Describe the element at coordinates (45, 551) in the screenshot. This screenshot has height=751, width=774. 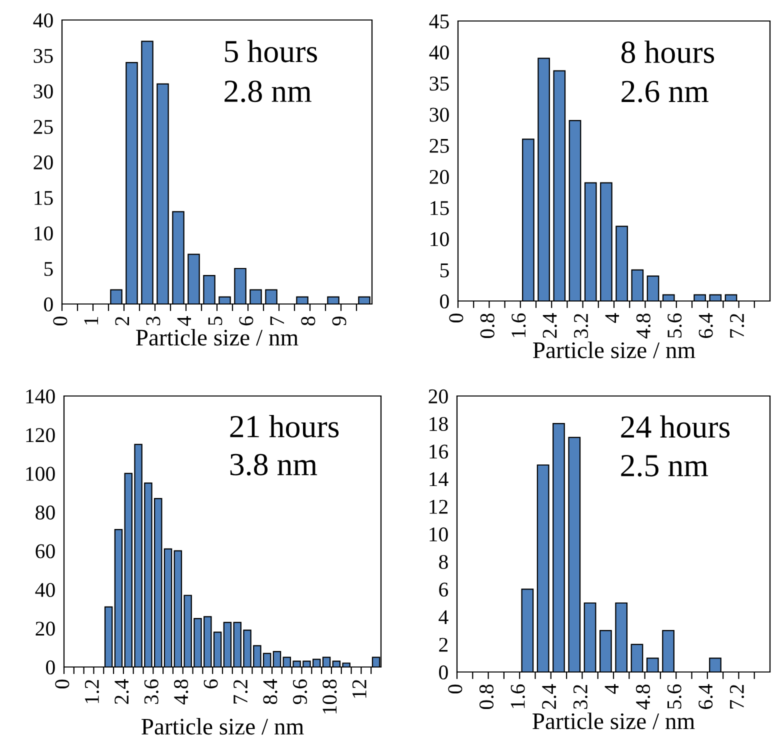
I see `y-tick-label: 60` at that location.